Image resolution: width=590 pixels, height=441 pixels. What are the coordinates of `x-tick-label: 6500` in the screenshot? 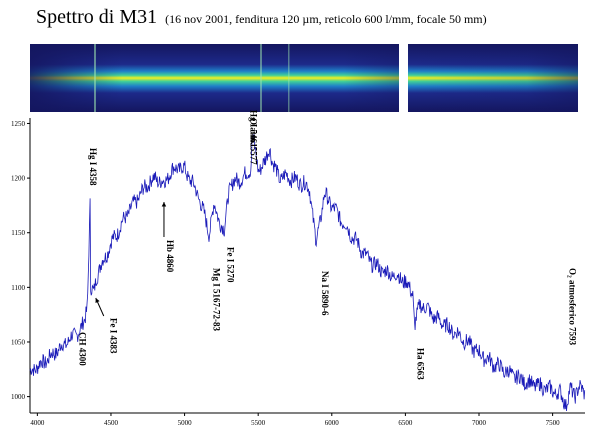 It's located at (405, 423).